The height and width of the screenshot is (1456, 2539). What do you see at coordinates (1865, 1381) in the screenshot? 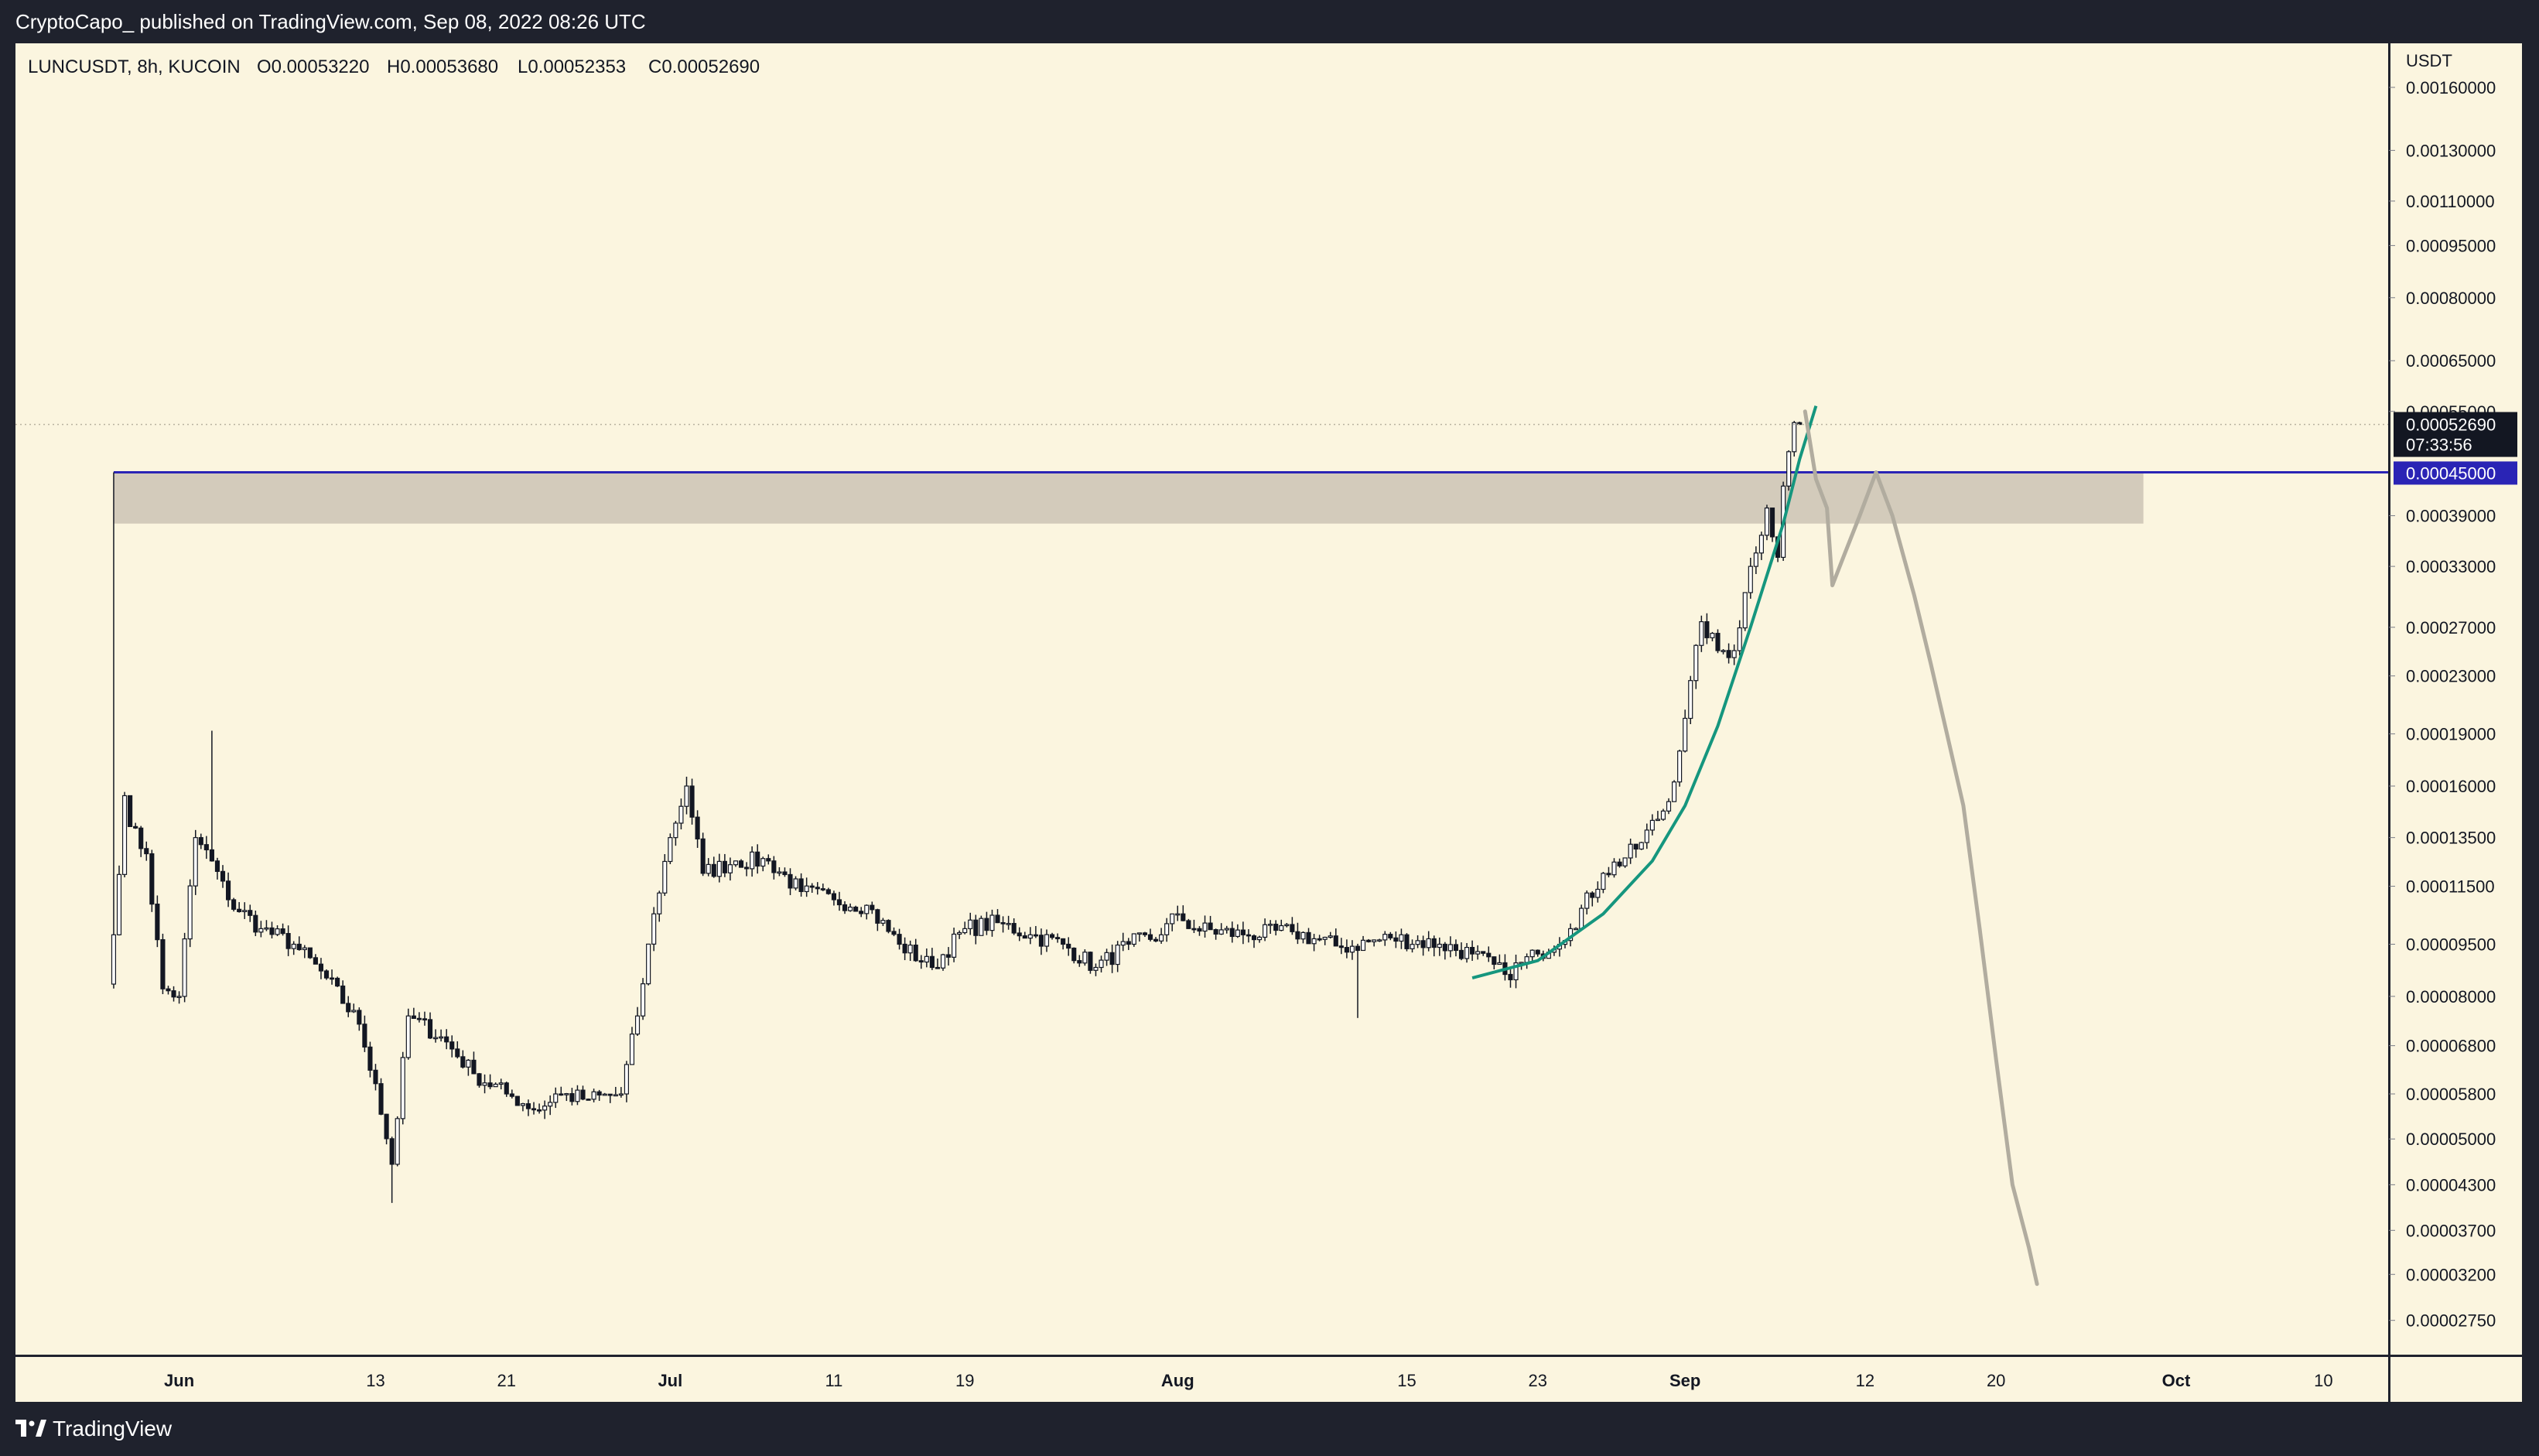
I see `x-tick-label: 12` at bounding box center [1865, 1381].